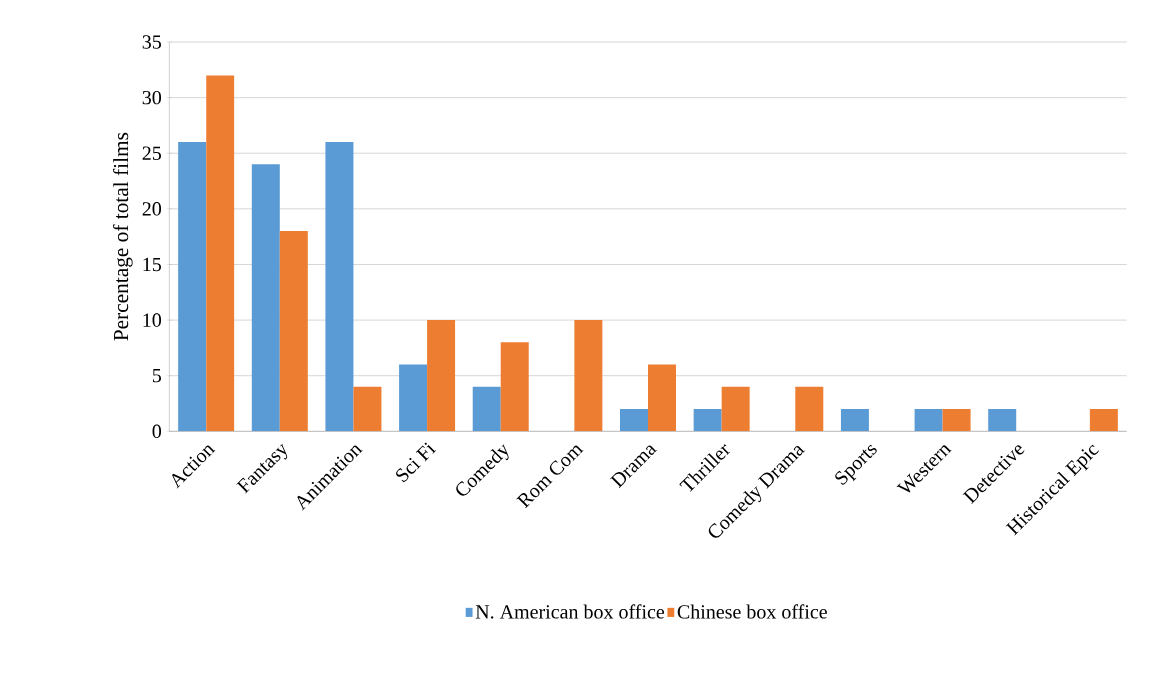 The image size is (1152, 678). I want to click on legend-label: N. American box office, so click(570, 611).